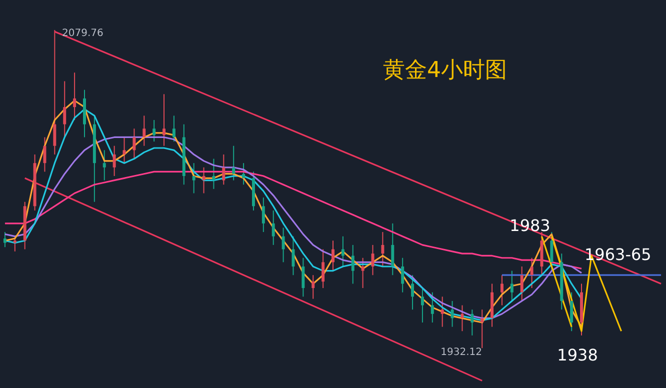 This screenshot has height=388, width=666. What do you see at coordinates (83, 33) in the screenshot?
I see `annotation: 2079.76` at bounding box center [83, 33].